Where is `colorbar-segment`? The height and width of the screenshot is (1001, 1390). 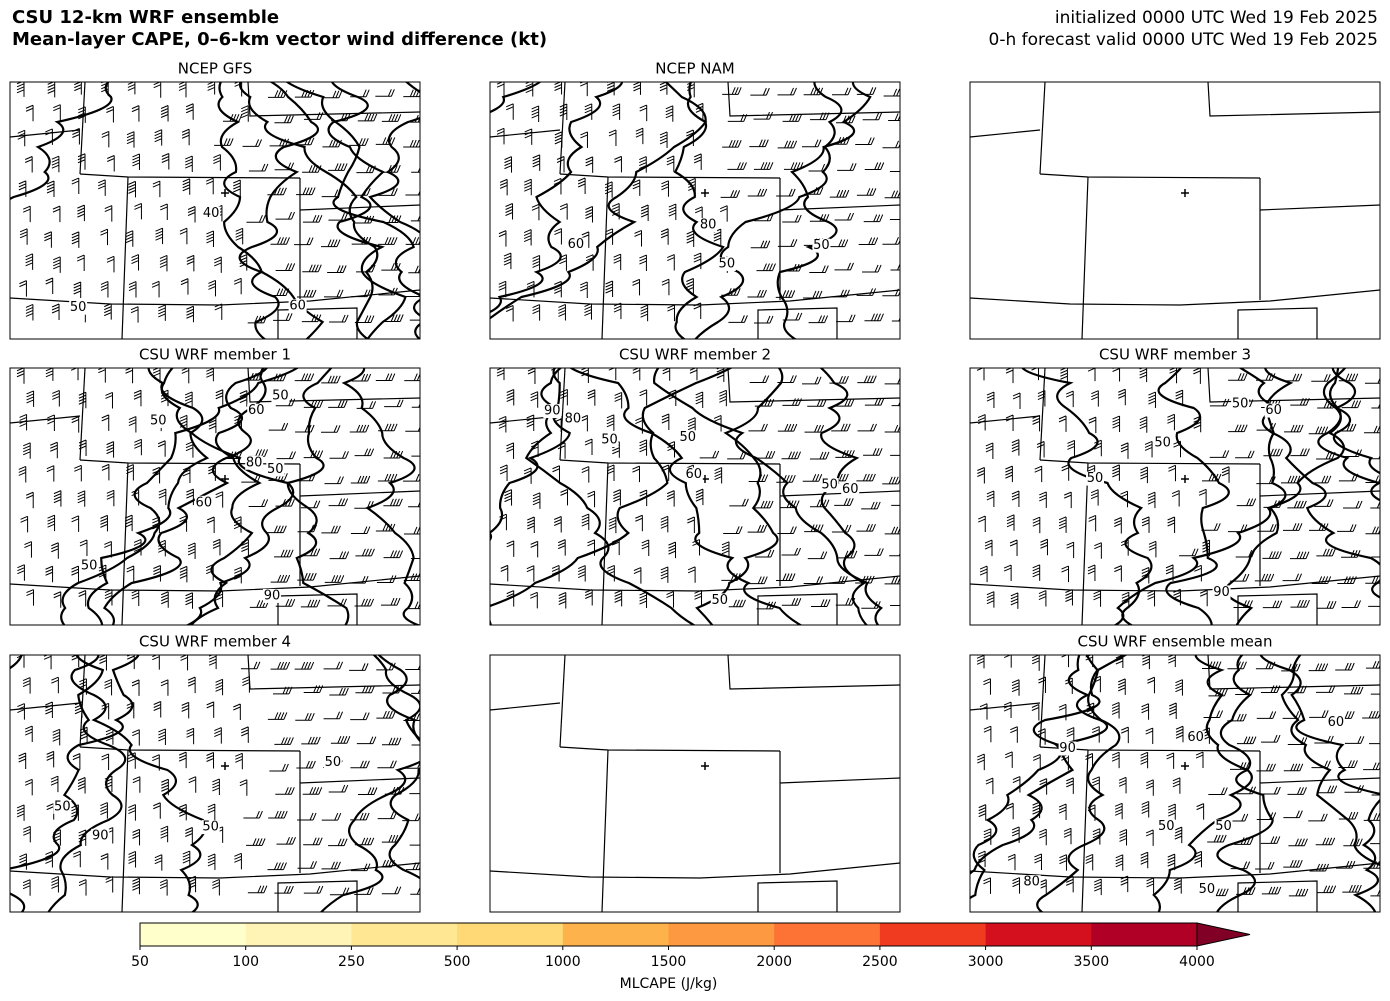 colorbar-segment is located at coordinates (1144, 934).